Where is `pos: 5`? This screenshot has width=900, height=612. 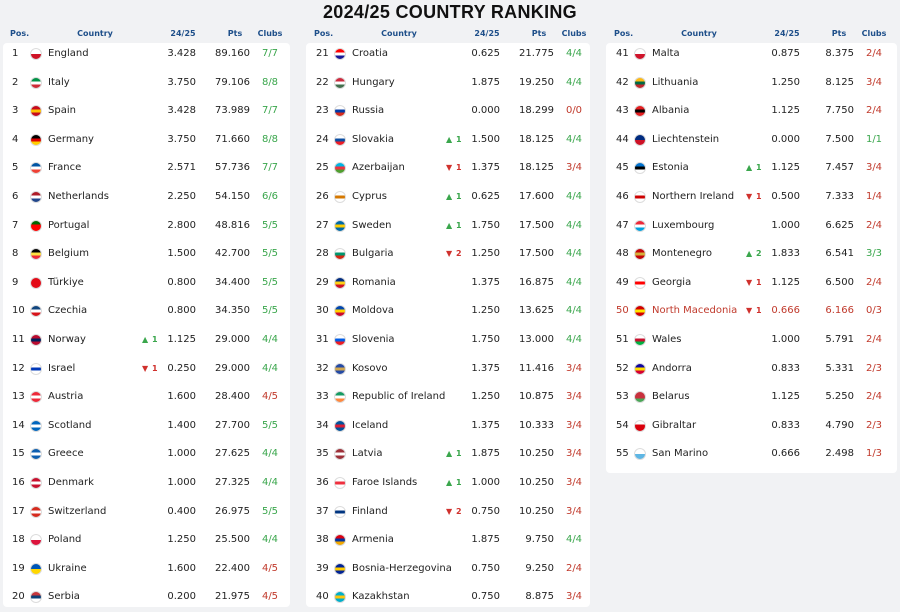
pos: 5 is located at coordinates (15, 168).